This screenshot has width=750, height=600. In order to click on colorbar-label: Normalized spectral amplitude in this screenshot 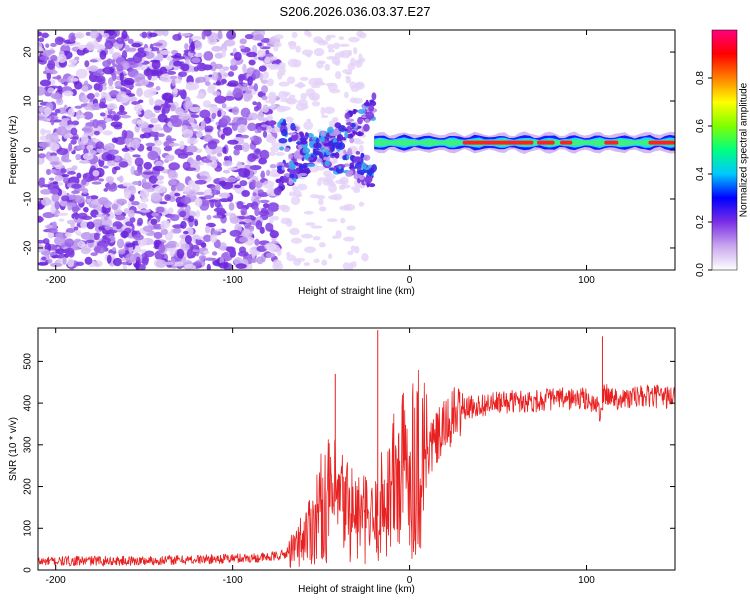, I will do `click(744, 149)`.